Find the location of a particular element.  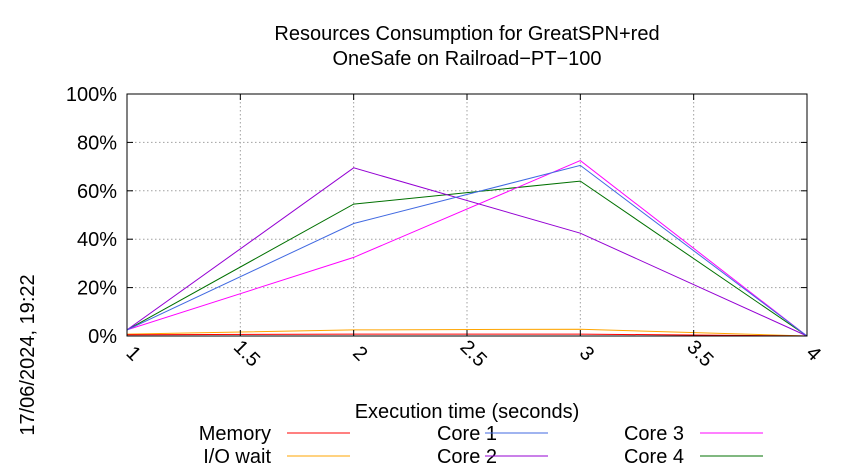

legend-label-i-o-wait: I/O wait is located at coordinates (237, 457).